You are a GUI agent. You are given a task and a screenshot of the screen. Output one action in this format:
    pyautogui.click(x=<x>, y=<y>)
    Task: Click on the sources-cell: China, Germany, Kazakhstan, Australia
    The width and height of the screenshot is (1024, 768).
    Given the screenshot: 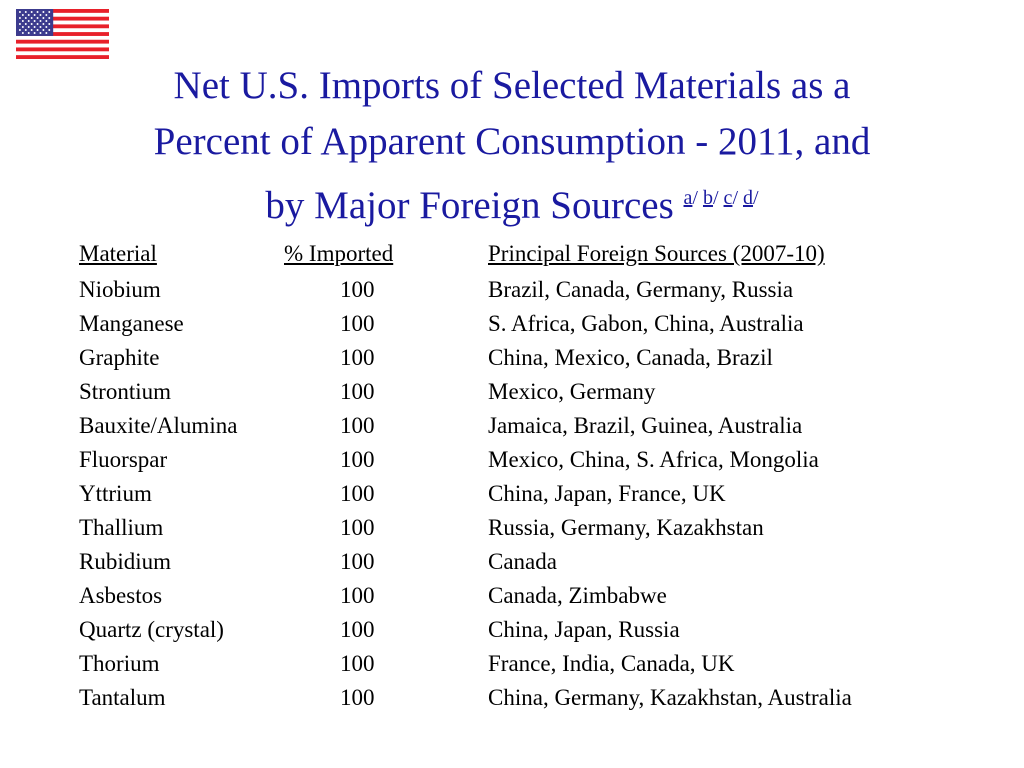 What is the action you would take?
    pyautogui.click(x=670, y=697)
    